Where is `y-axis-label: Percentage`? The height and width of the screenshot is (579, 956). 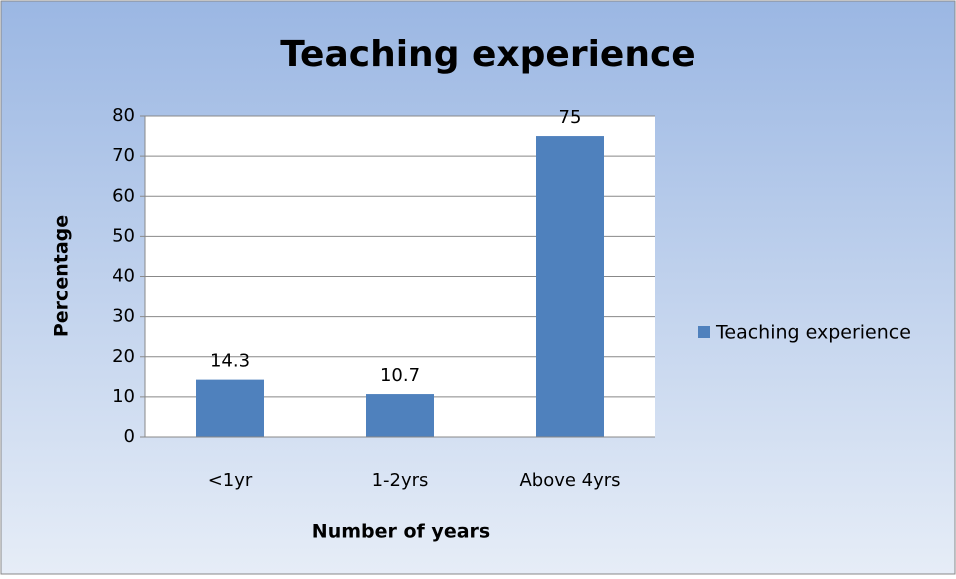
y-axis-label: Percentage is located at coordinates (62, 276).